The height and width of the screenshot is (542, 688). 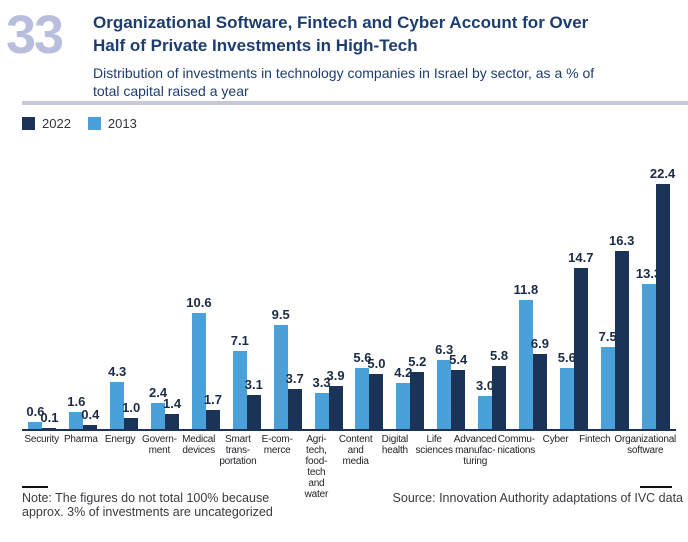 What do you see at coordinates (76, 411) in the screenshot?
I see `bar-2013: 1.6` at bounding box center [76, 411].